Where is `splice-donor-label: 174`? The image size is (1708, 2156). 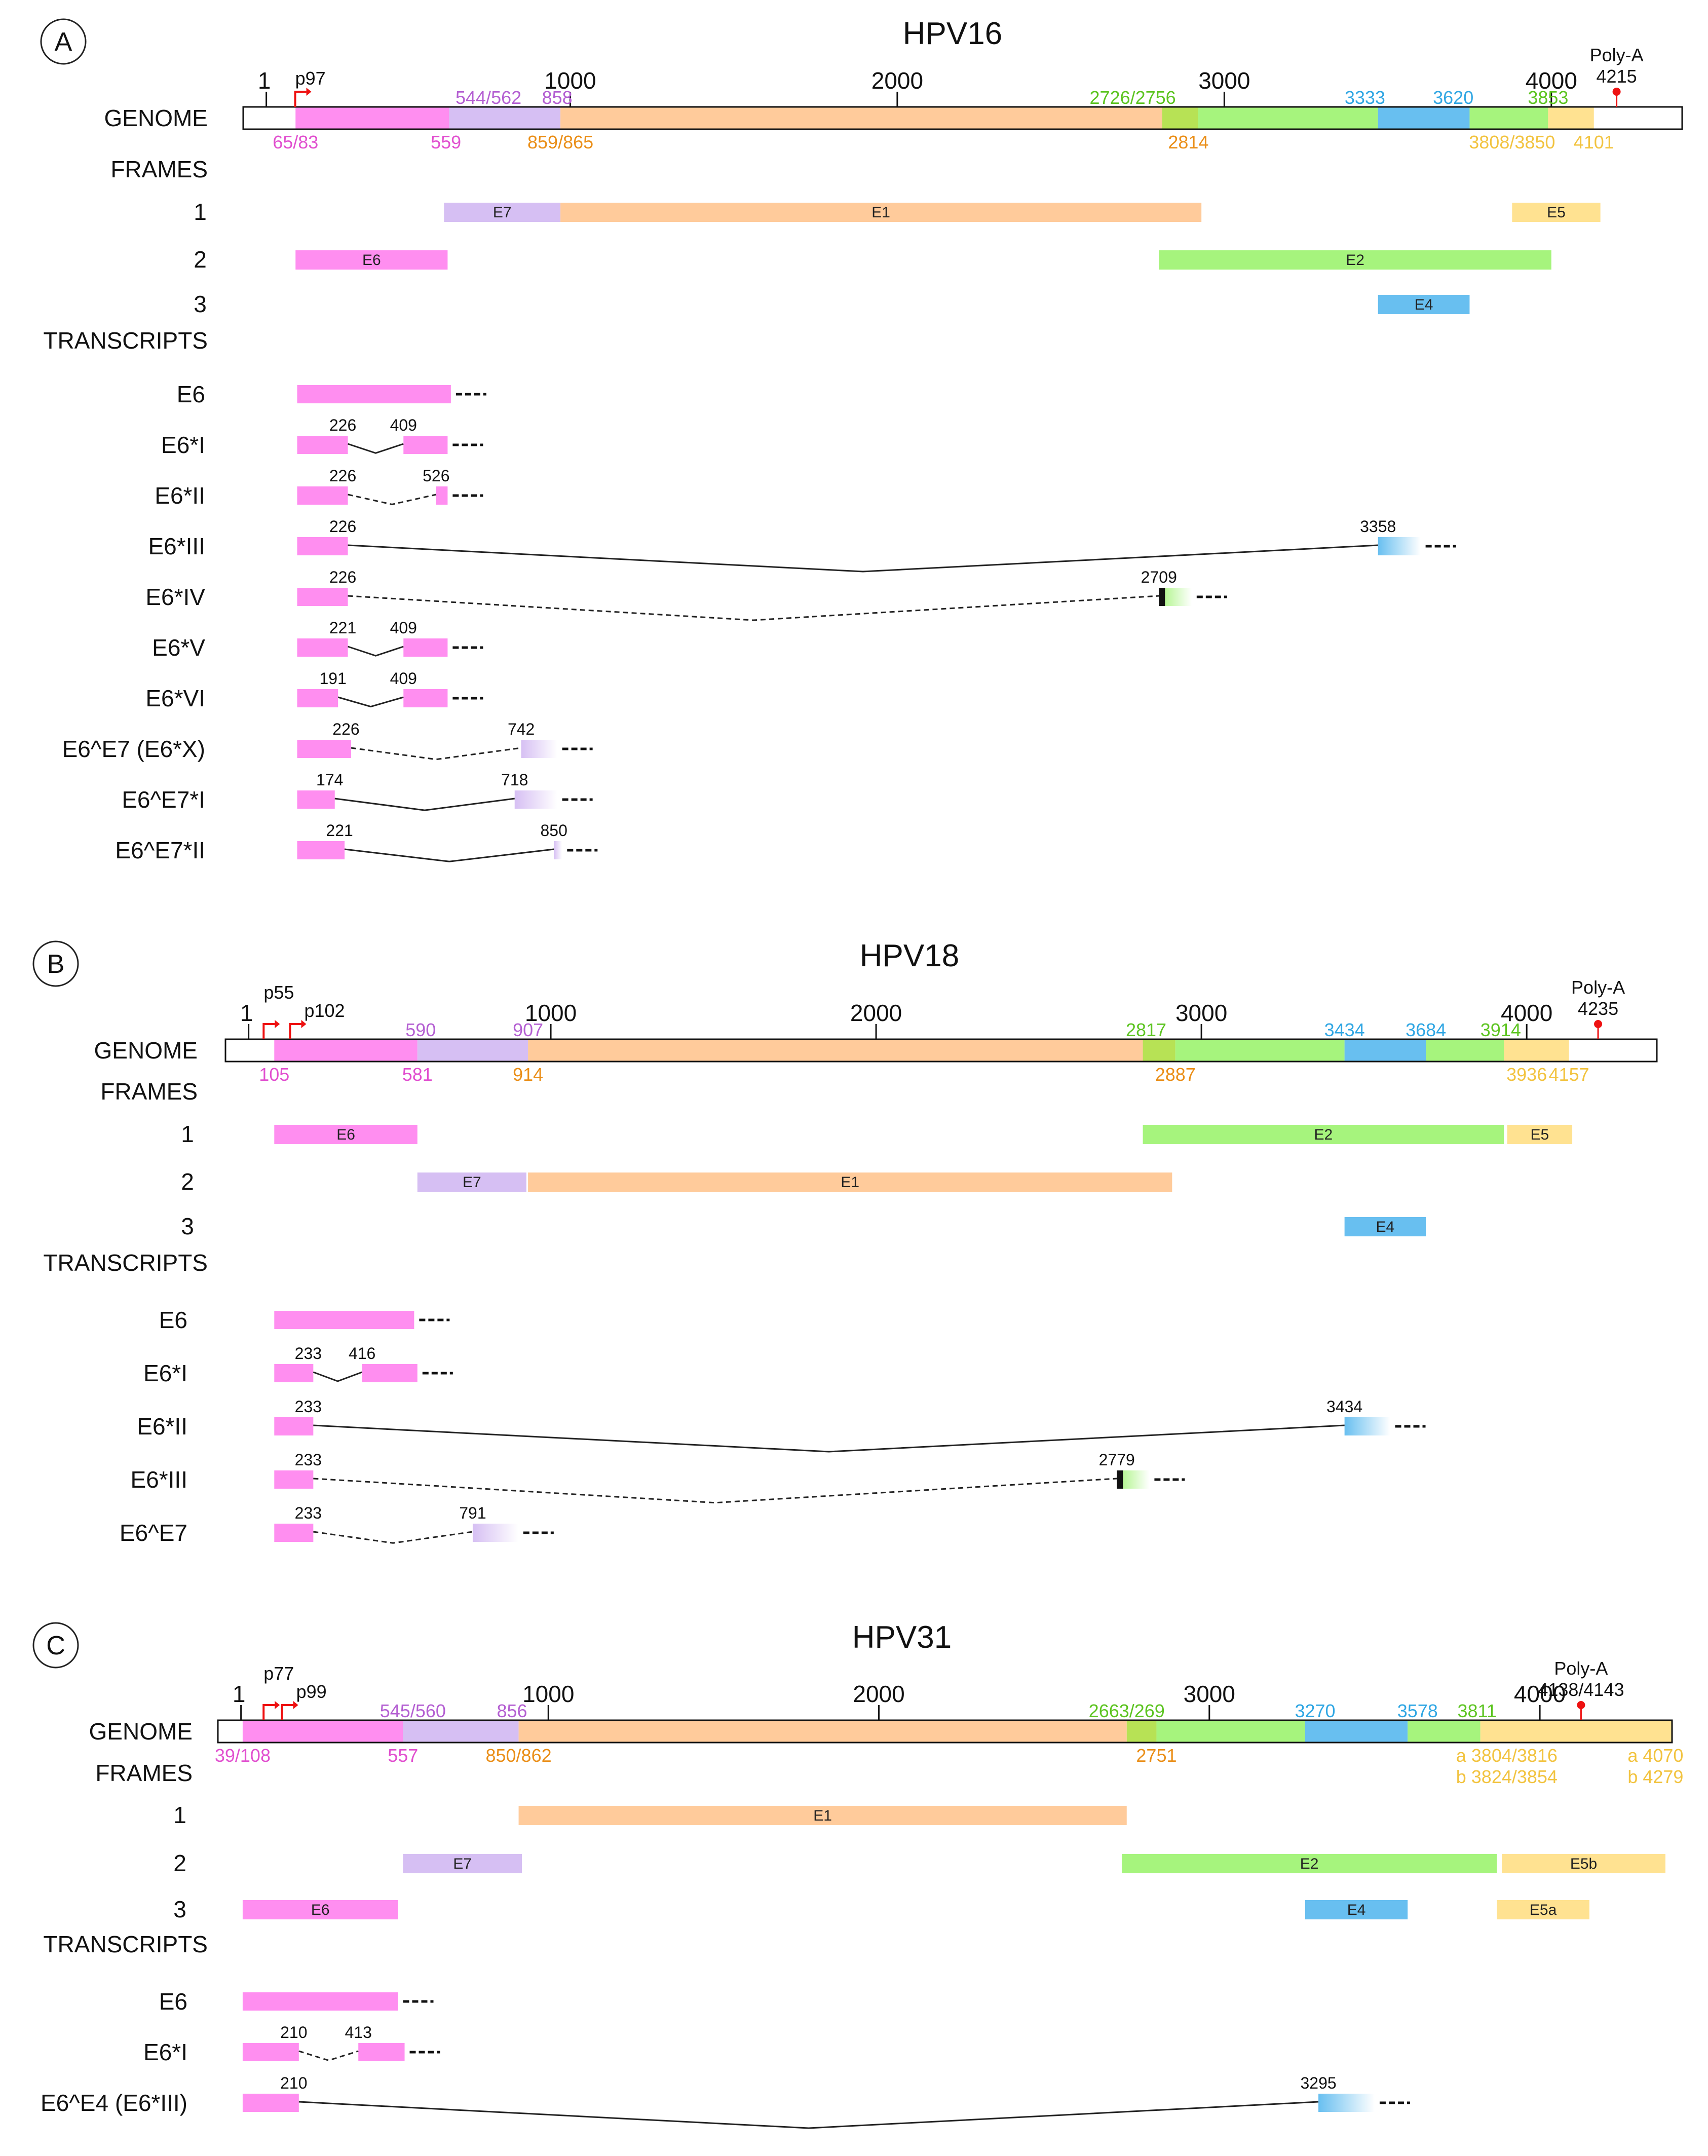 splice-donor-label: 174 is located at coordinates (329, 780).